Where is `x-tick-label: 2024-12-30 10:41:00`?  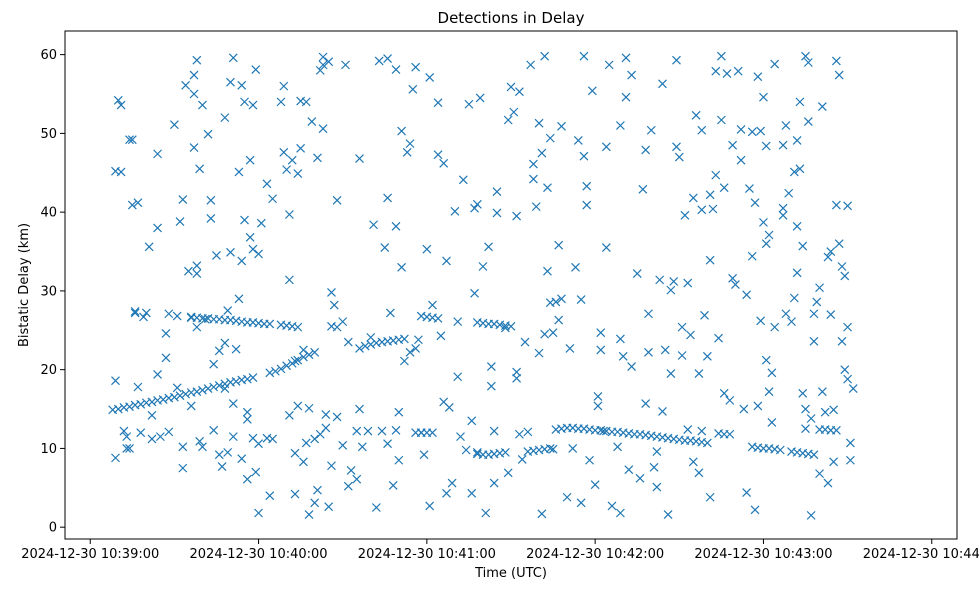
x-tick-label: 2024-12-30 10:41:00 is located at coordinates (427, 554).